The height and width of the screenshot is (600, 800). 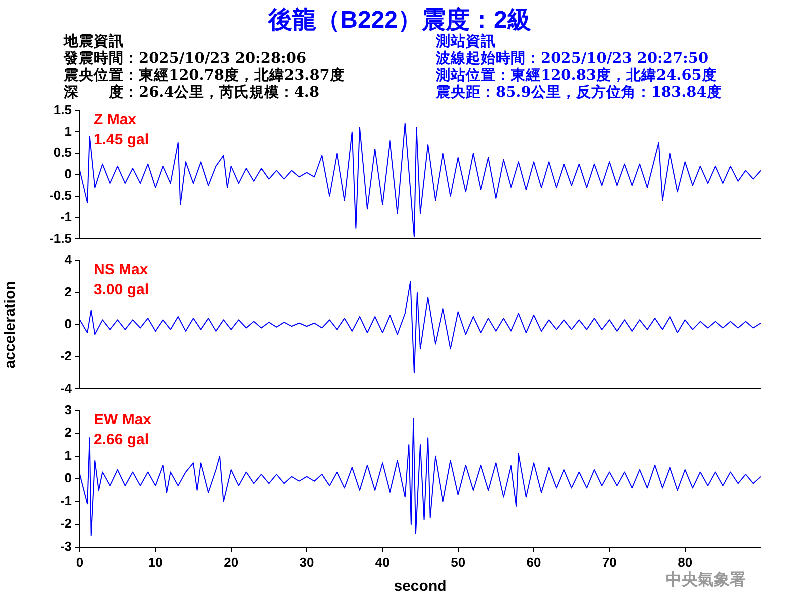 What do you see at coordinates (185, 58) in the screenshot?
I see `text: 發震時間：2025/10/23 20:28:06` at bounding box center [185, 58].